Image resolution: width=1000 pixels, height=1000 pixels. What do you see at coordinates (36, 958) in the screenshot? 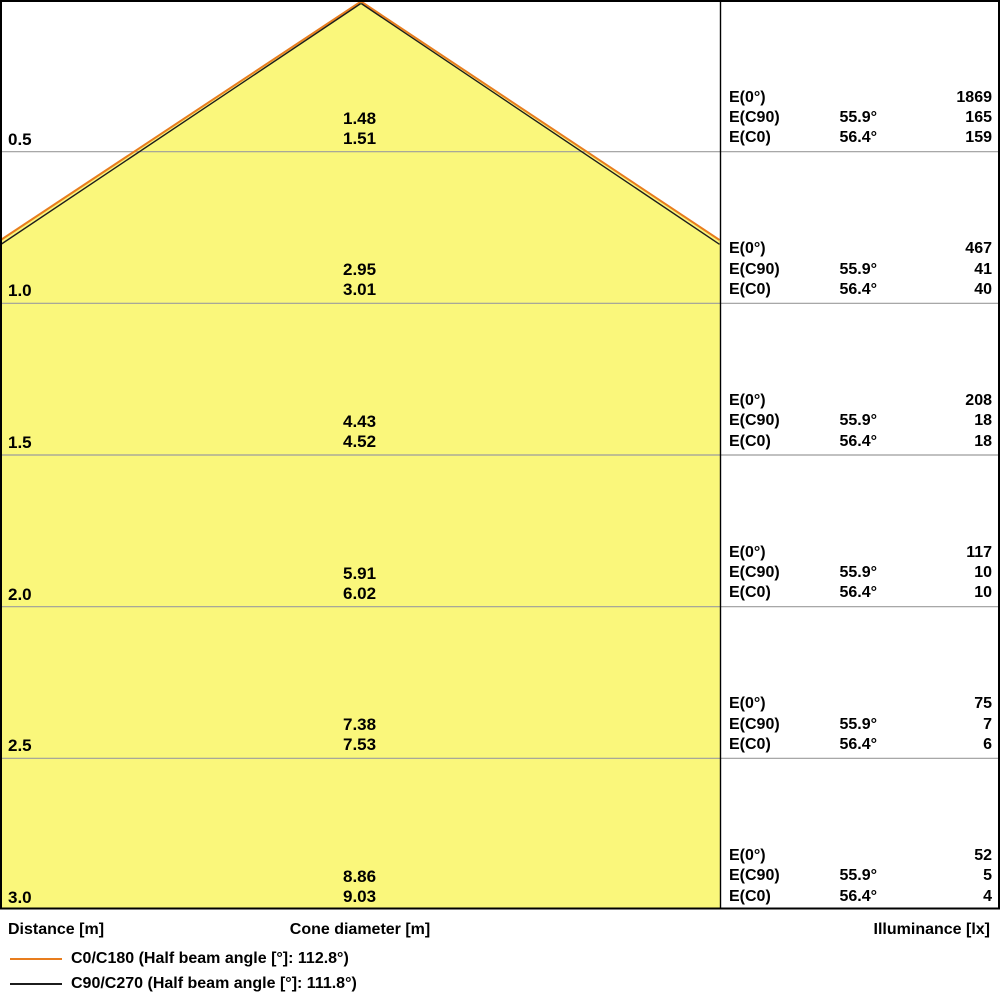
I see `c0-line-swatch` at bounding box center [36, 958].